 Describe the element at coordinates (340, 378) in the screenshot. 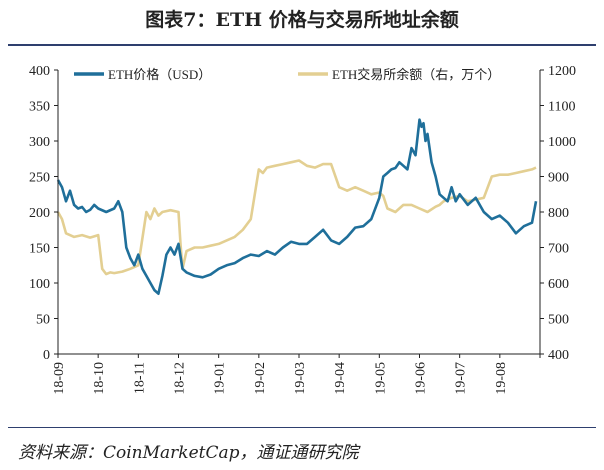

I see `x-tick-label: 19-04` at that location.